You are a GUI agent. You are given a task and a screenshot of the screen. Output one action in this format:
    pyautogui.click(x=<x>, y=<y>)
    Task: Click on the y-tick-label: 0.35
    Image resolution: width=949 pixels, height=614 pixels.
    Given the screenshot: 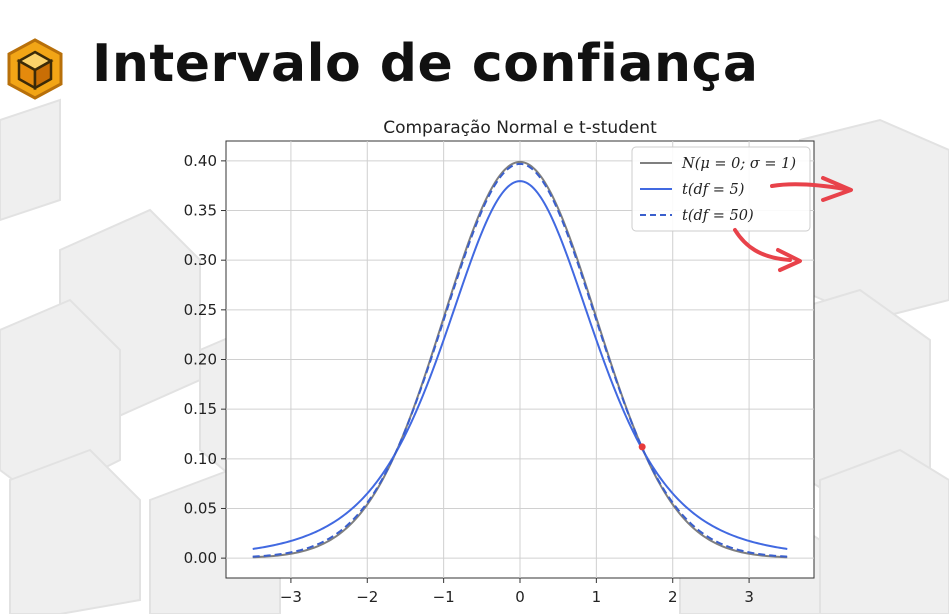 What is the action you would take?
    pyautogui.click(x=200, y=211)
    